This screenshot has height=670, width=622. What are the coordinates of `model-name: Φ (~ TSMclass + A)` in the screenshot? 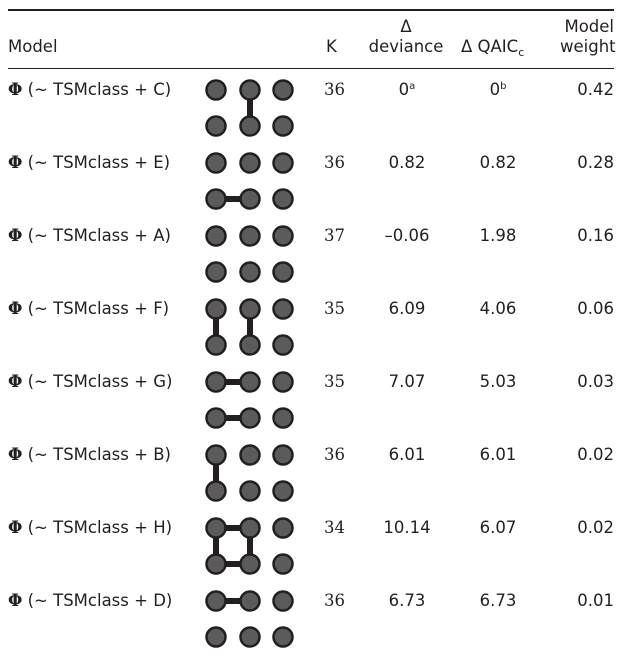 It's located at (89, 236).